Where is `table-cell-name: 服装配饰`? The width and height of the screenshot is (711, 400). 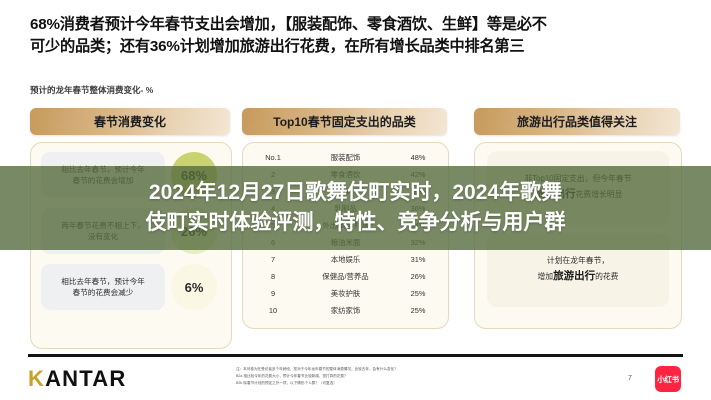 table-cell-name: 服装配饰 is located at coordinates (345, 157).